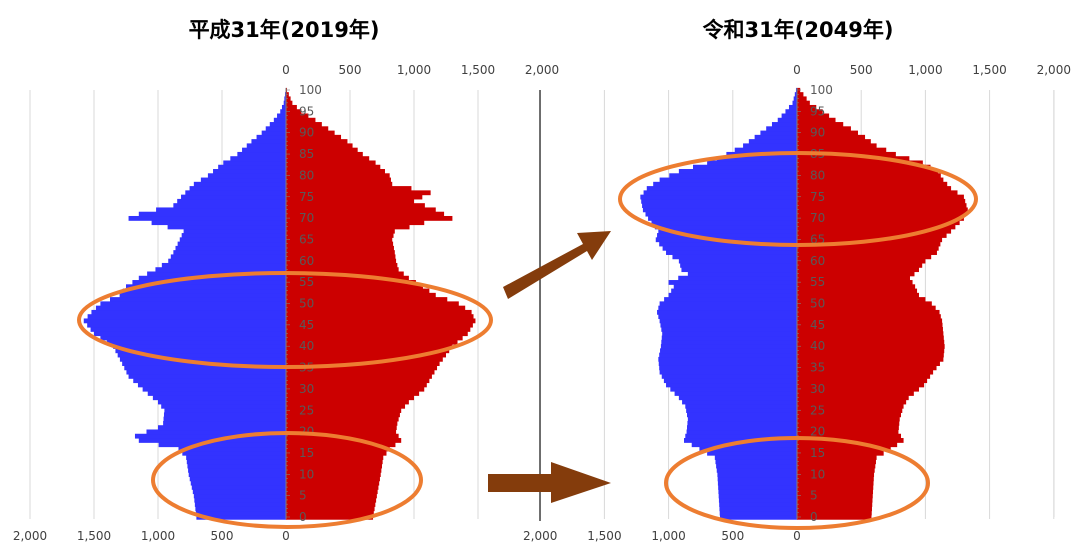  I want to click on age-label: 90, so click(817, 133).